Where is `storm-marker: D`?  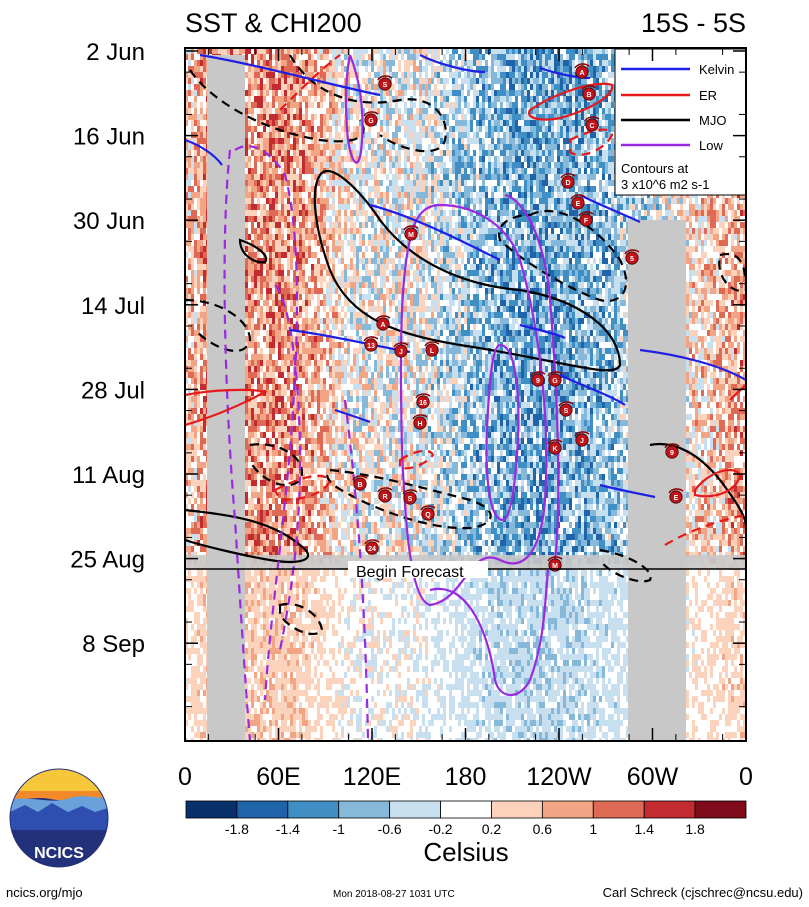 storm-marker: D is located at coordinates (568, 181).